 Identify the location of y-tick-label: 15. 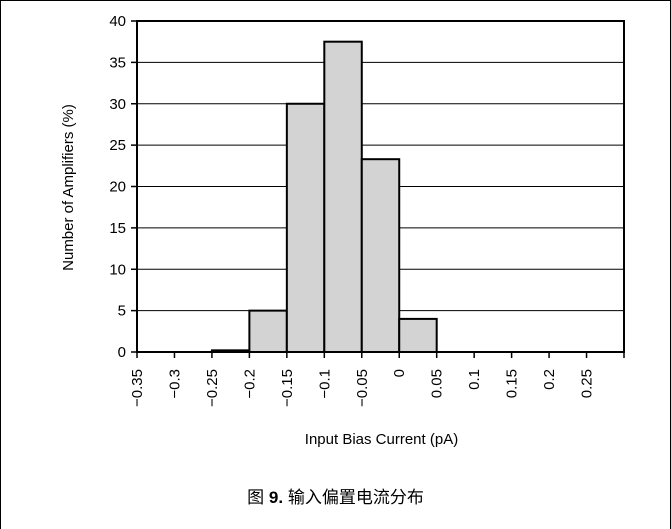
(117, 228).